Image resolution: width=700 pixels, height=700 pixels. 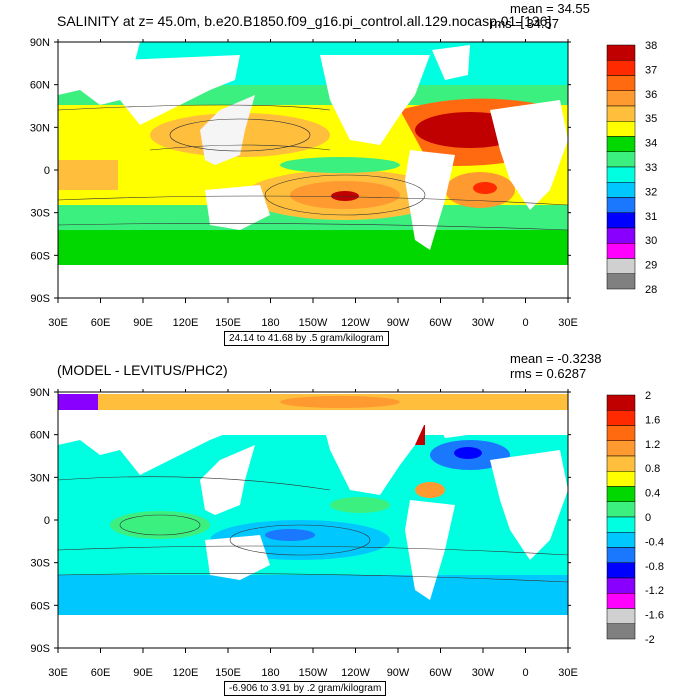 I want to click on mean-value: mean = 34.55, so click(x=550, y=8).